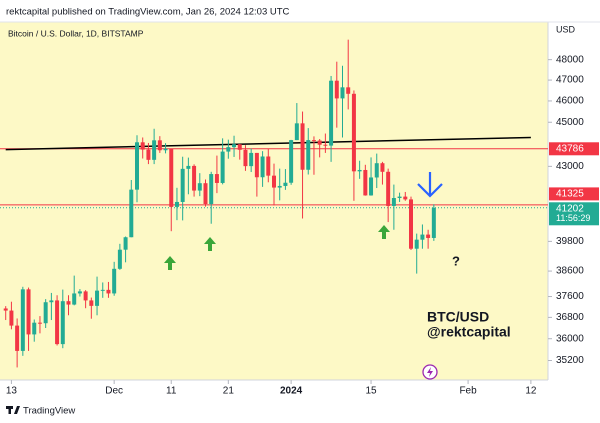 The width and height of the screenshot is (600, 423). What do you see at coordinates (456, 260) in the screenshot?
I see `annotation: ?` at bounding box center [456, 260].